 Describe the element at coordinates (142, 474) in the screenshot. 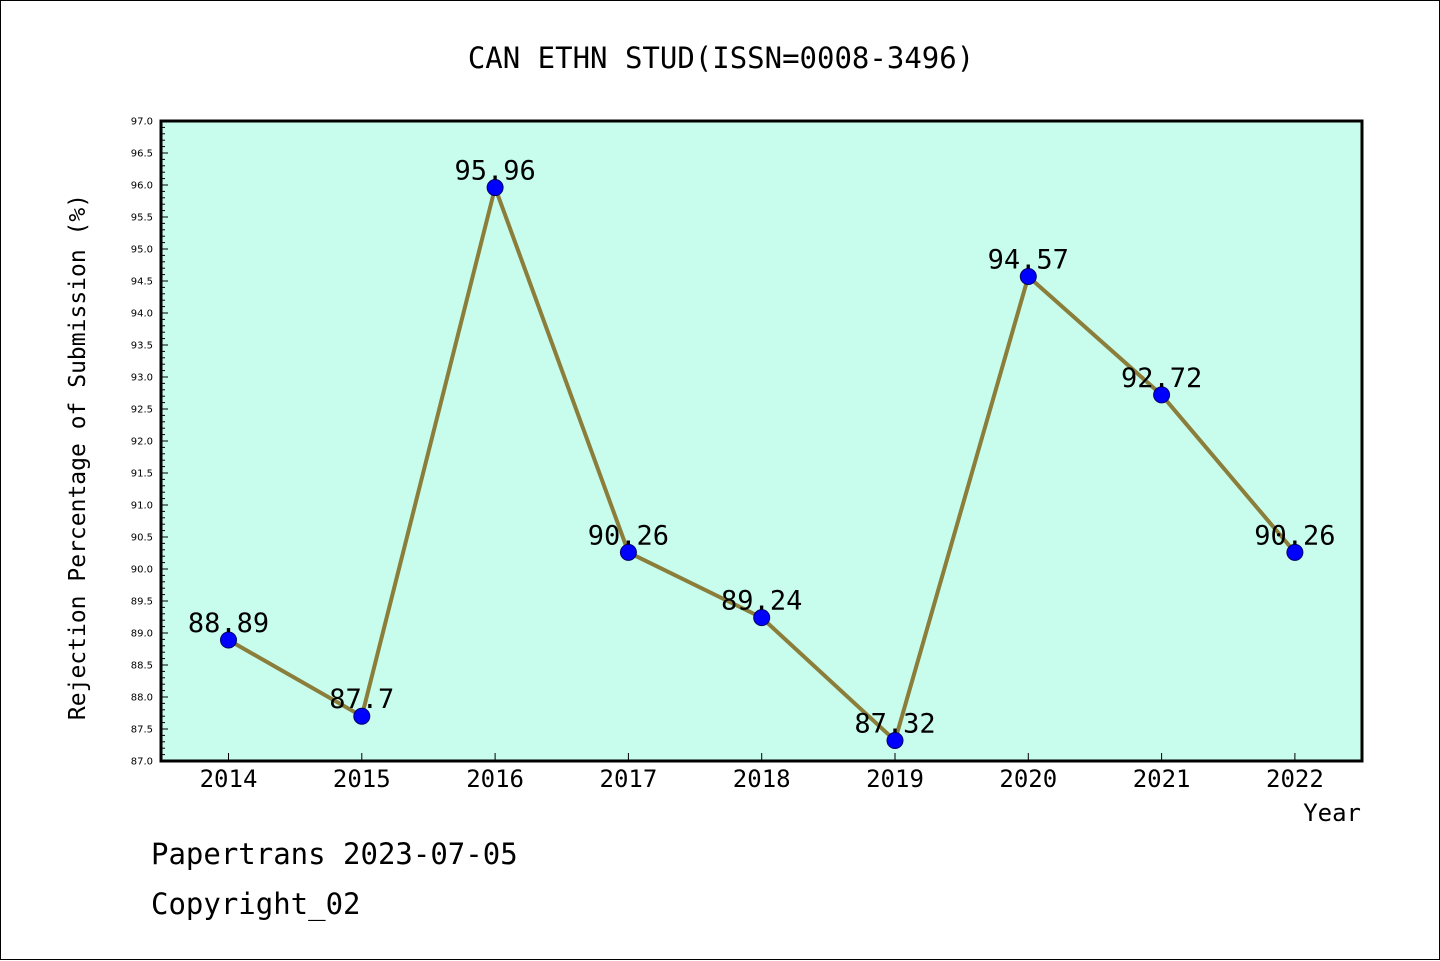

I see `y-tick-label: 91.5` at that location.